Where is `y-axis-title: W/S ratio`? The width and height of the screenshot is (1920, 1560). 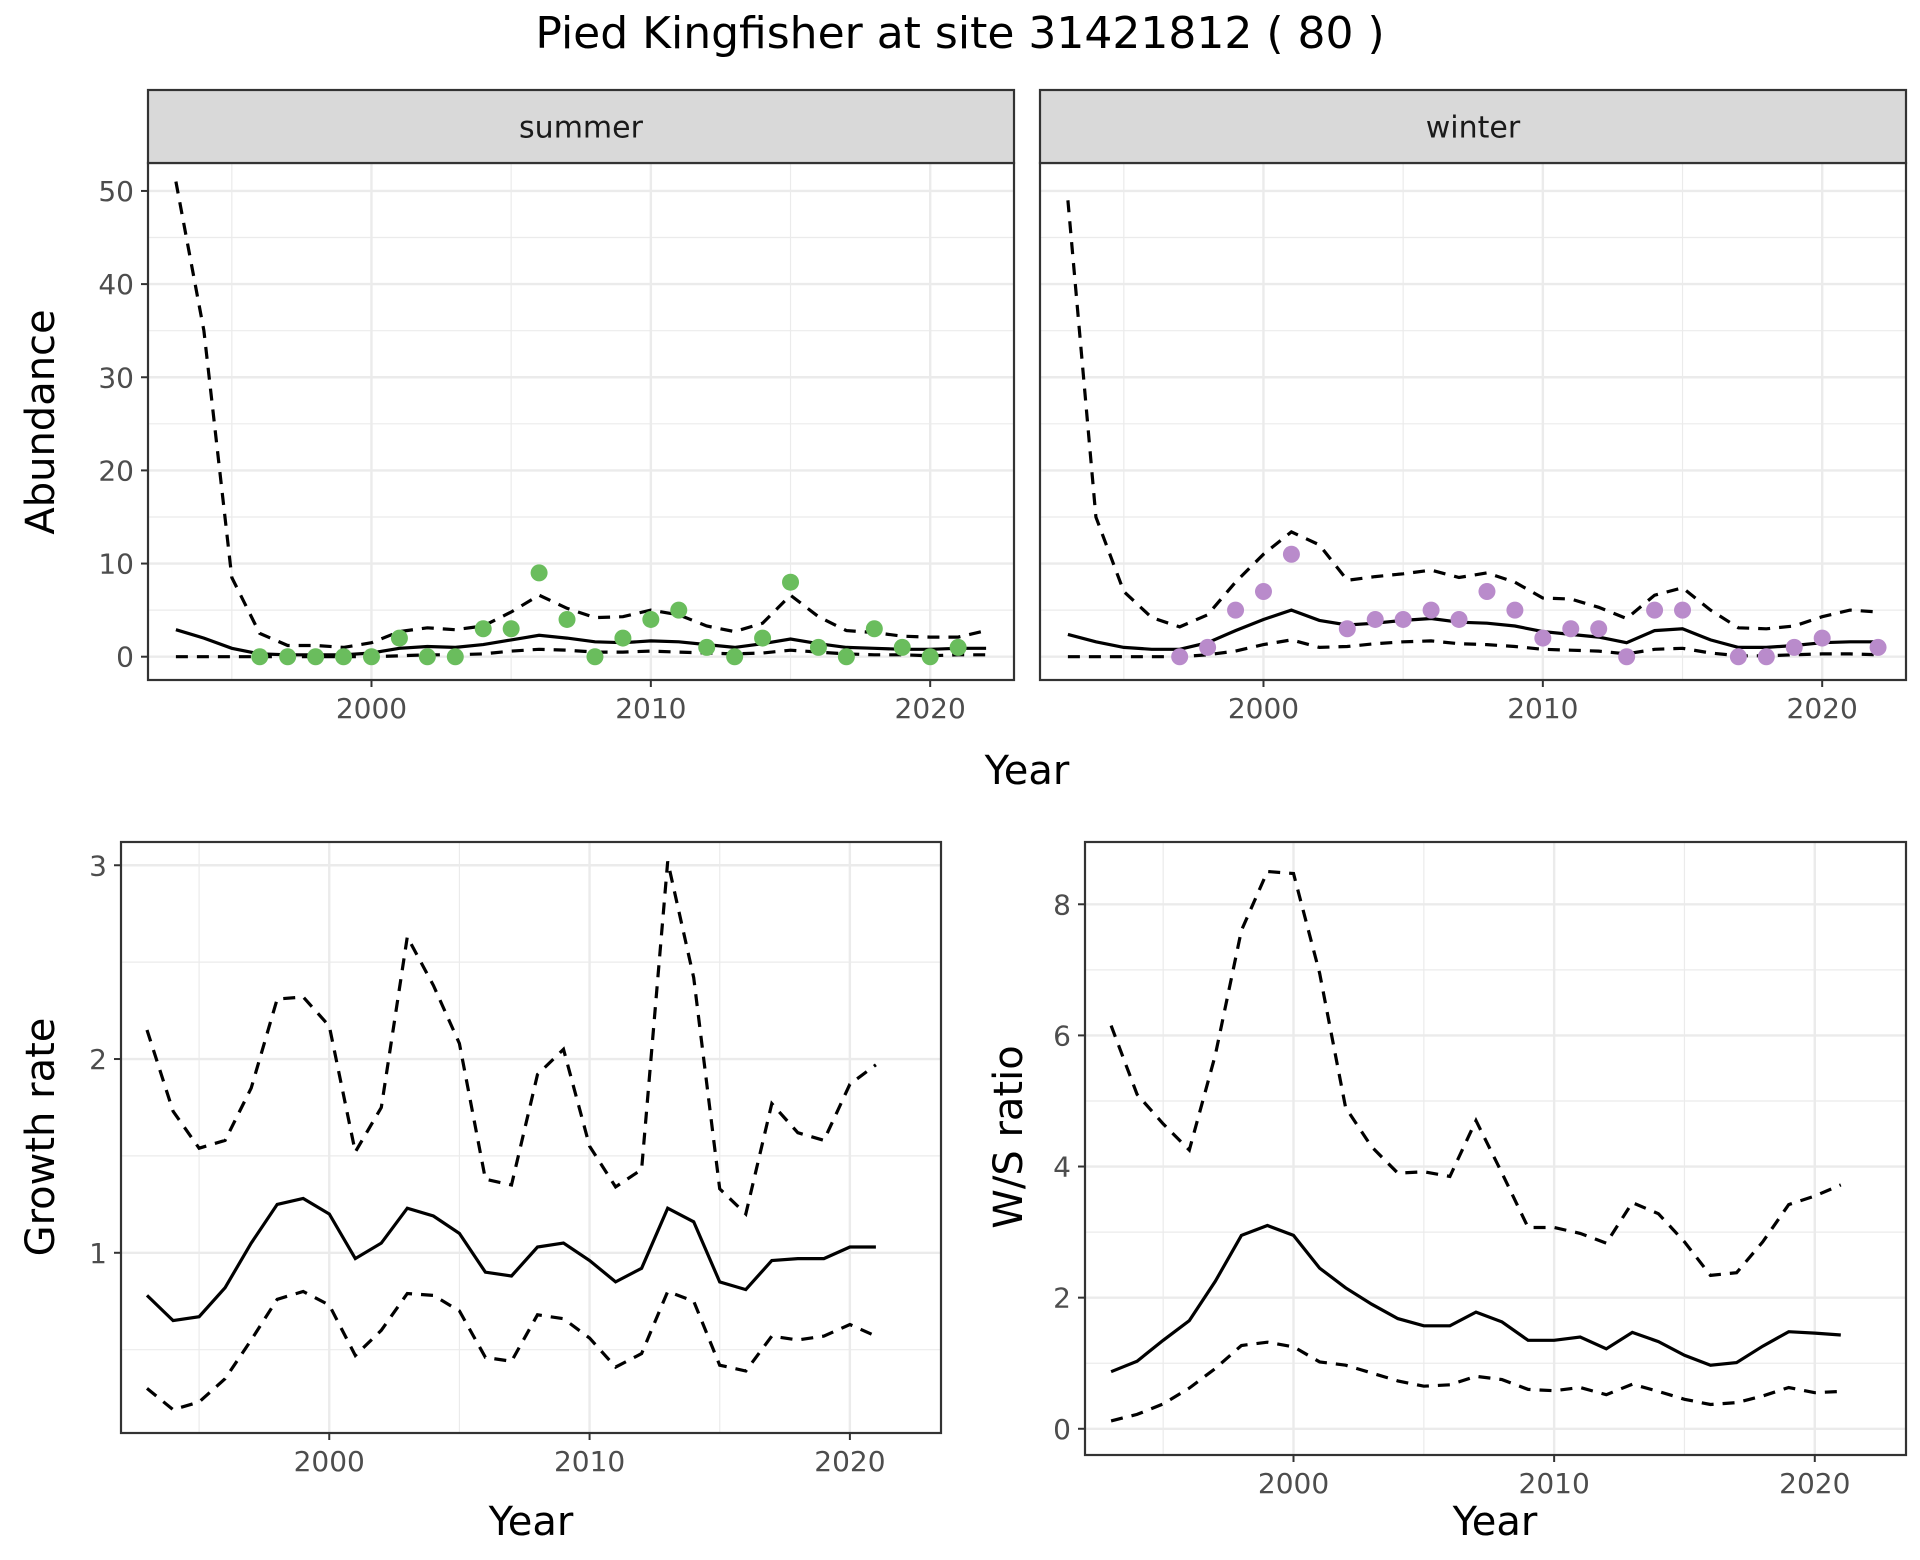 y-axis-title: W/S ratio is located at coordinates (1009, 1136).